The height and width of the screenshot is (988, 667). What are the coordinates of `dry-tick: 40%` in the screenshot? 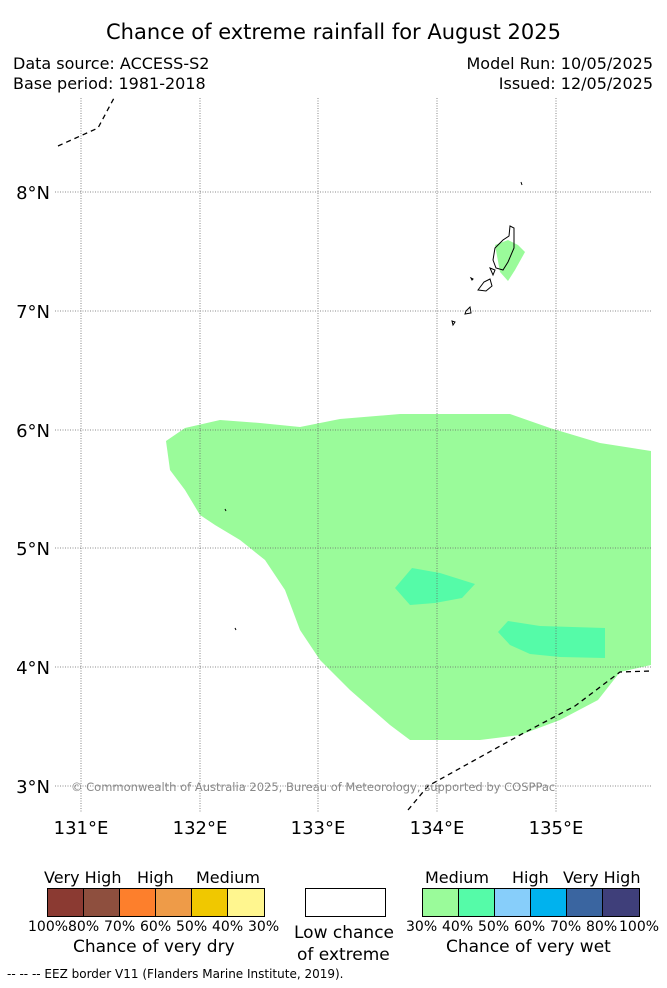 It's located at (228, 927).